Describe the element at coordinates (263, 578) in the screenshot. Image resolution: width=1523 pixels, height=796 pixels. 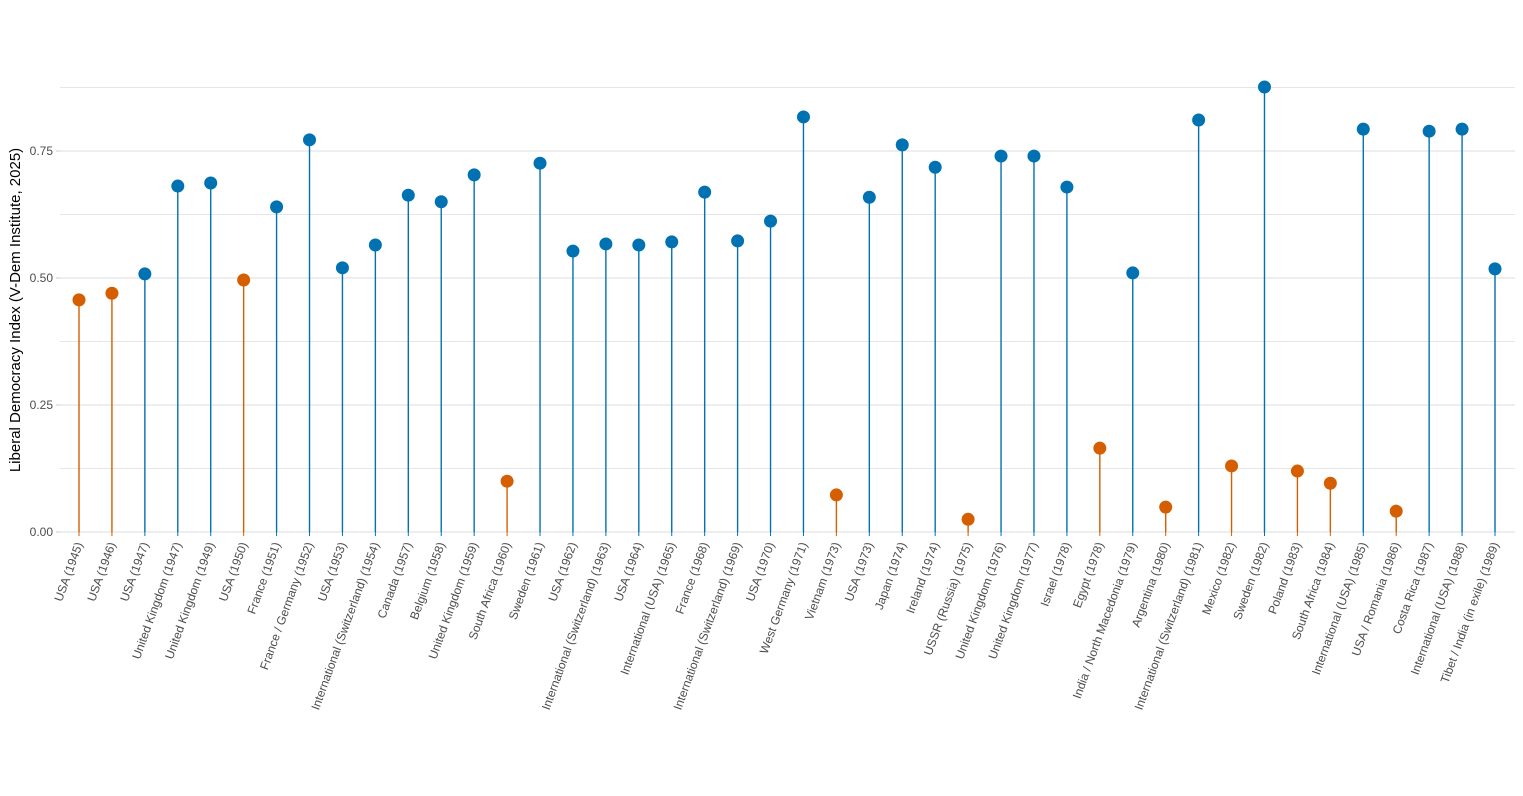
I see `x-tick-label: France (1951)` at that location.